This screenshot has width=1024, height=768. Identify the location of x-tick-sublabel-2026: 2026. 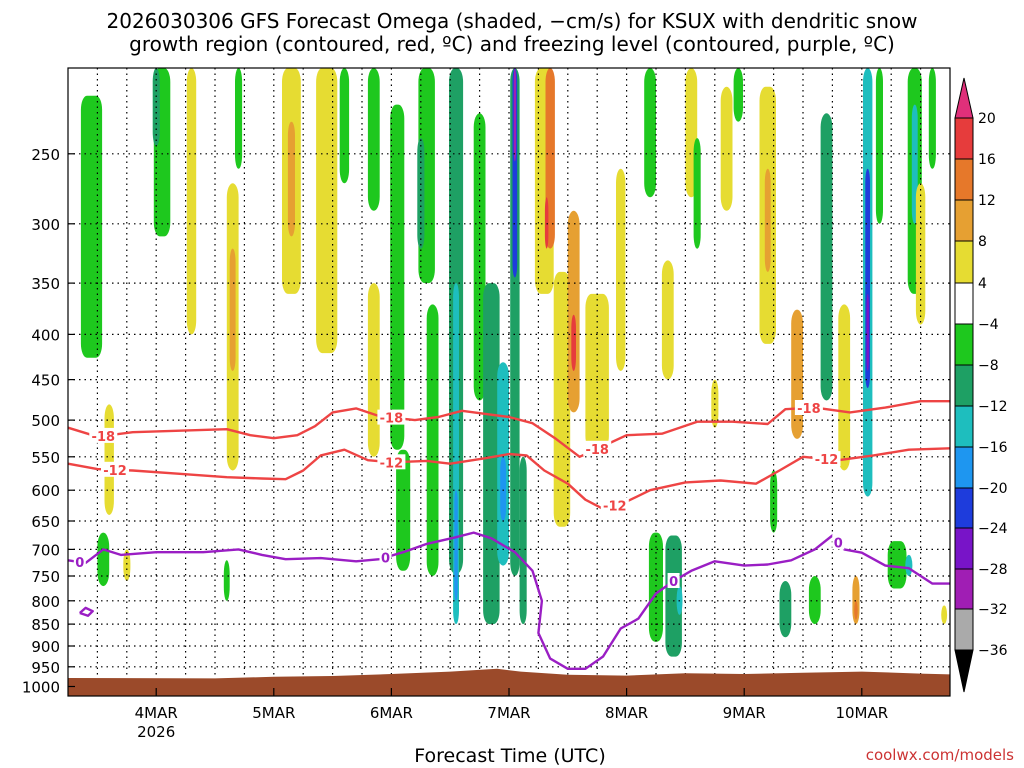
(156, 732).